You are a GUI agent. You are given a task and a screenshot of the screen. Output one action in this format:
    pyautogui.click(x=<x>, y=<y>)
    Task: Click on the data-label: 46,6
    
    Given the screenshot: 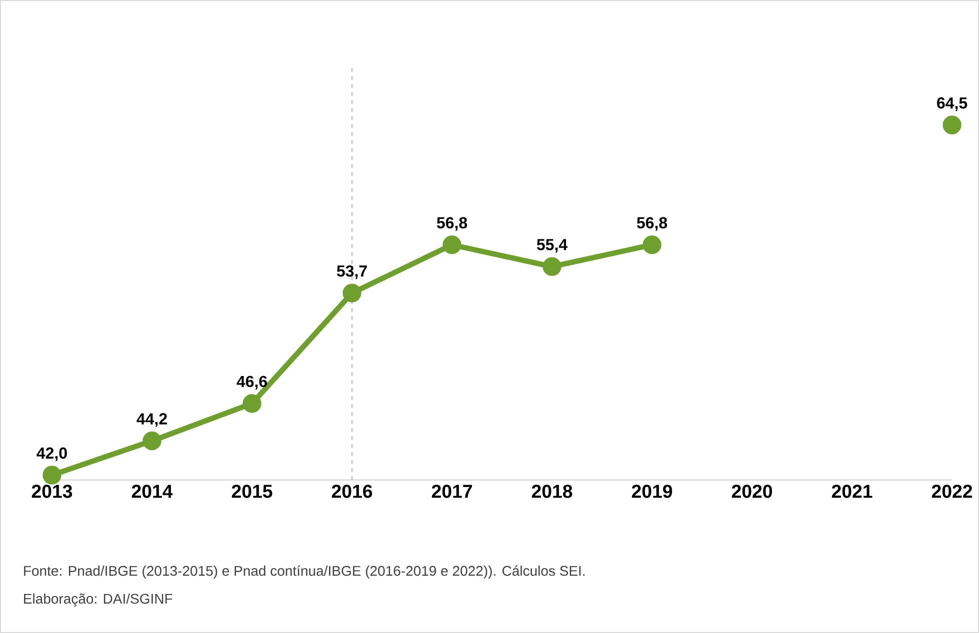 What is the action you would take?
    pyautogui.click(x=251, y=383)
    